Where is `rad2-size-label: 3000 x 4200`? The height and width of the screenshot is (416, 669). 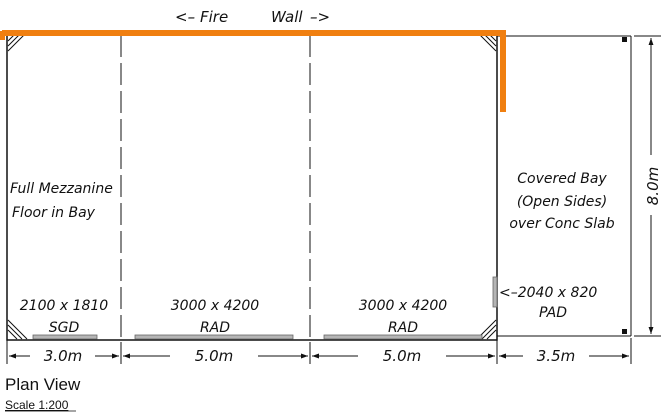
rad2-size-label: 3000 x 4200 is located at coordinates (403, 306).